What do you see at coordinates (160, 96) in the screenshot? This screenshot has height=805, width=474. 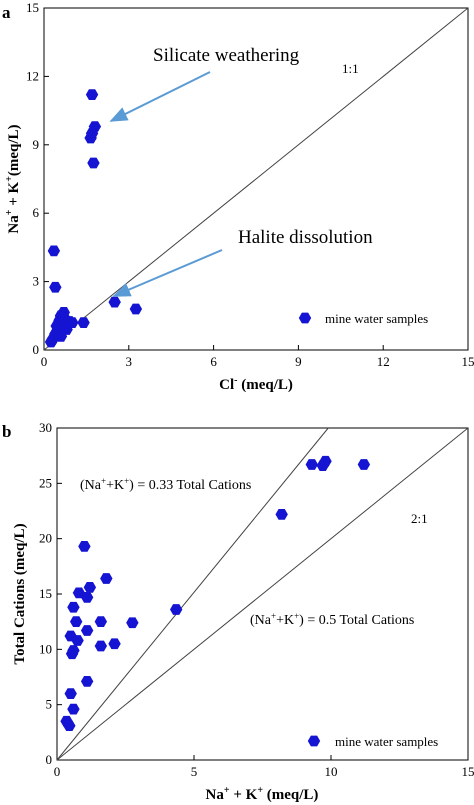 I see `arrow-silicate-weathering` at bounding box center [160, 96].